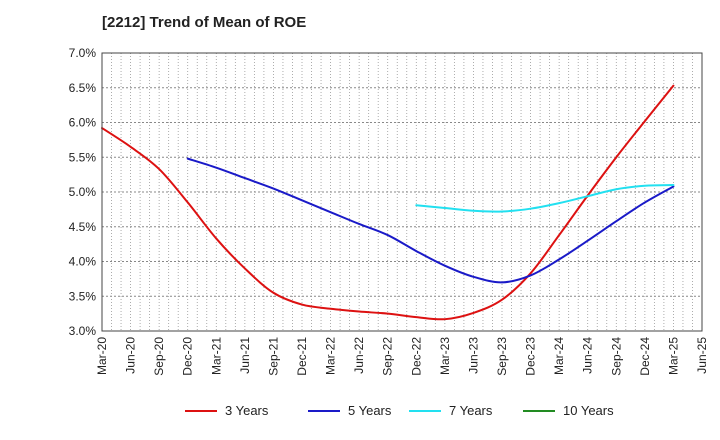 This screenshot has height=440, width=720. Describe the element at coordinates (83, 262) in the screenshot. I see `y-tick-label: 4.0%` at that location.